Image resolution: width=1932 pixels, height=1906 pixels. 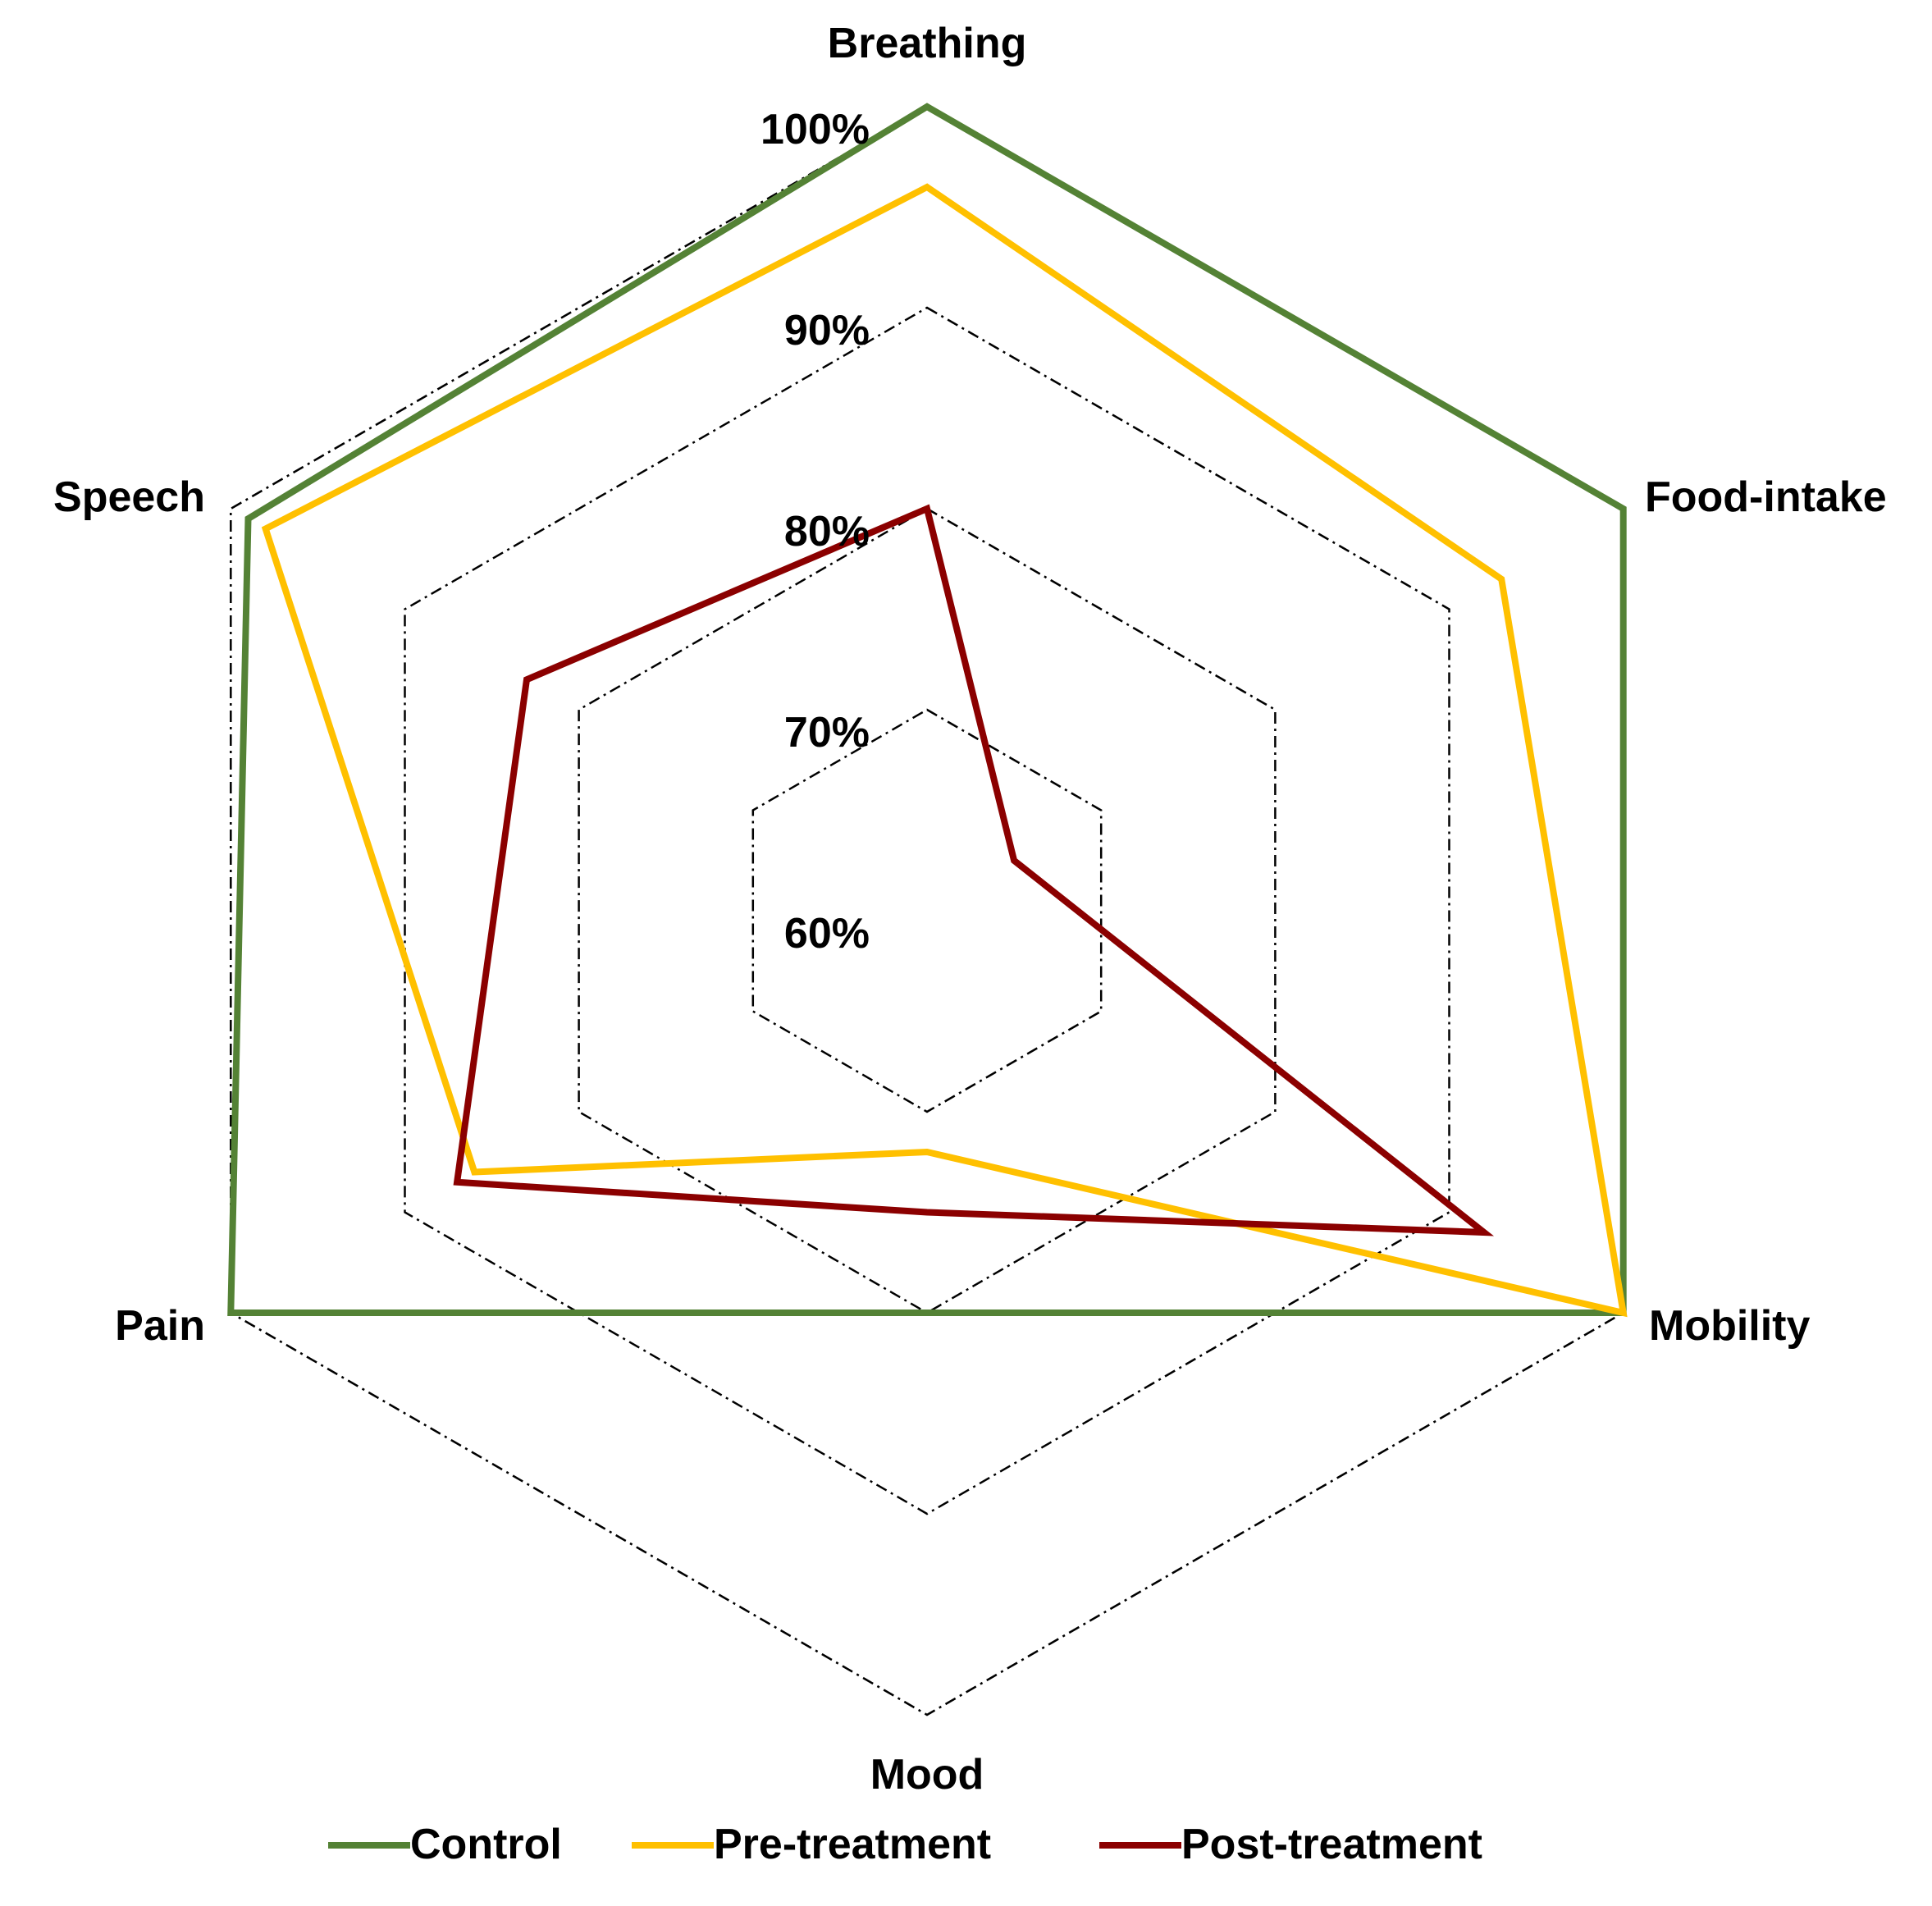 I want to click on axis-label-mood: Mood, so click(x=927, y=1775).